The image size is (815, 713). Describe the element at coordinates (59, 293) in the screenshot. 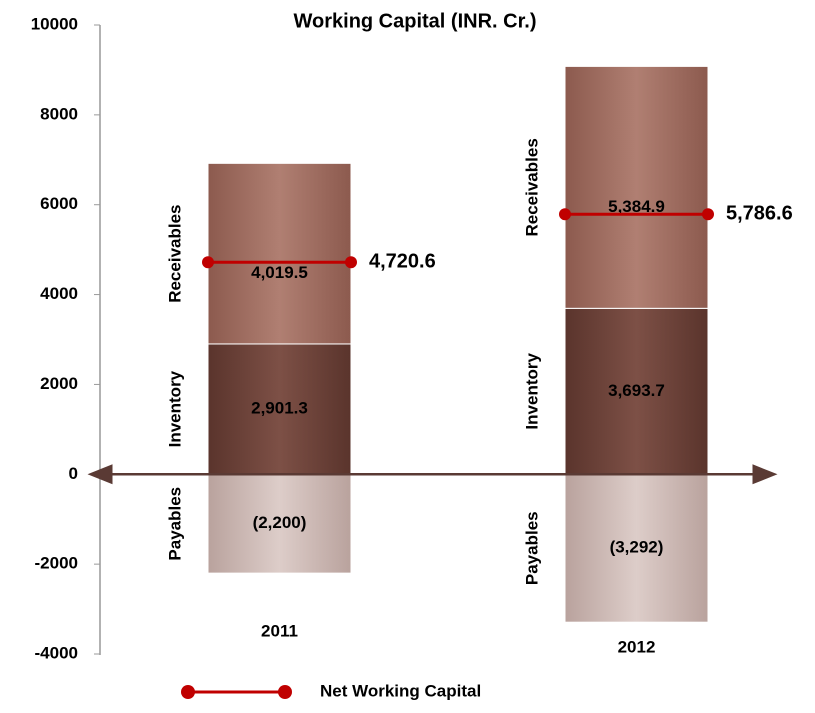

I see `y-tick-label: 4000` at that location.